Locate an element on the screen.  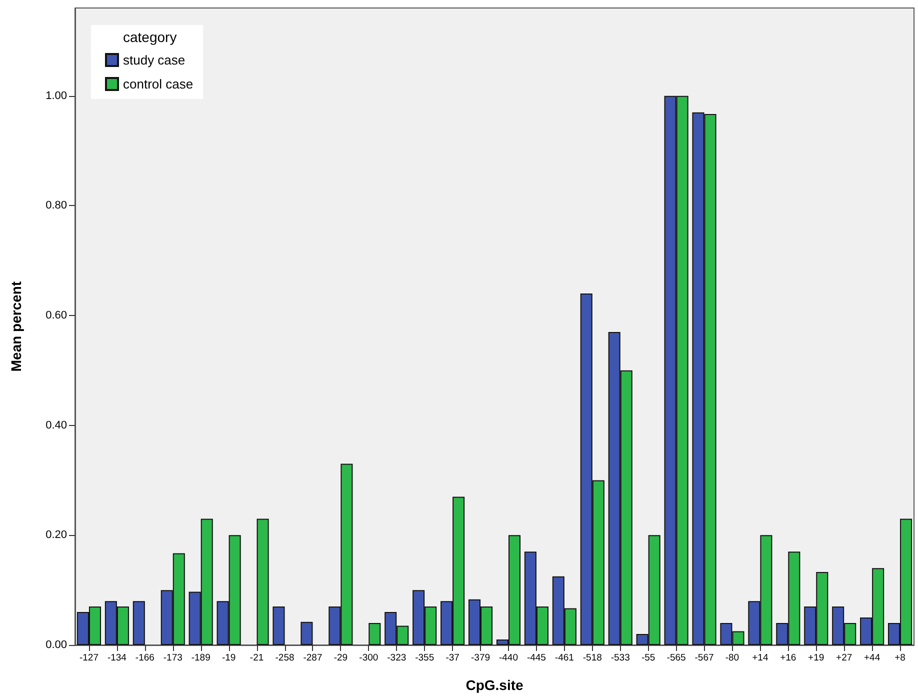
x-tick-label: -258 is located at coordinates (284, 658).